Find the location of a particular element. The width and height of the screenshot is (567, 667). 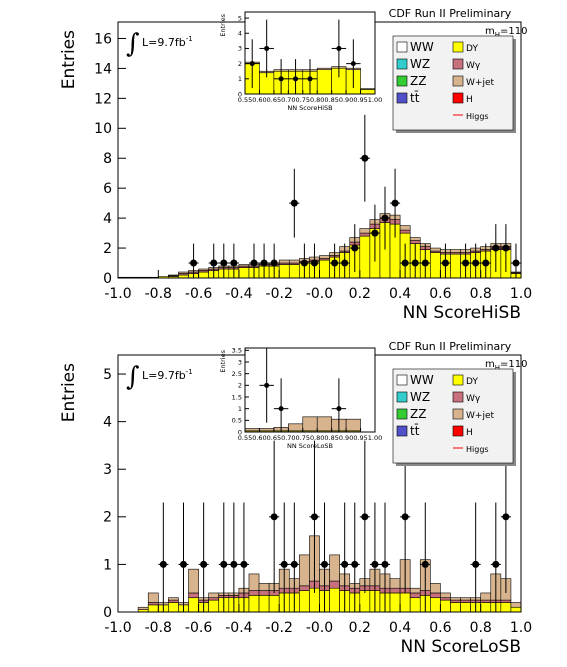

x-tick-label: 0.55 is located at coordinates (245, 438).